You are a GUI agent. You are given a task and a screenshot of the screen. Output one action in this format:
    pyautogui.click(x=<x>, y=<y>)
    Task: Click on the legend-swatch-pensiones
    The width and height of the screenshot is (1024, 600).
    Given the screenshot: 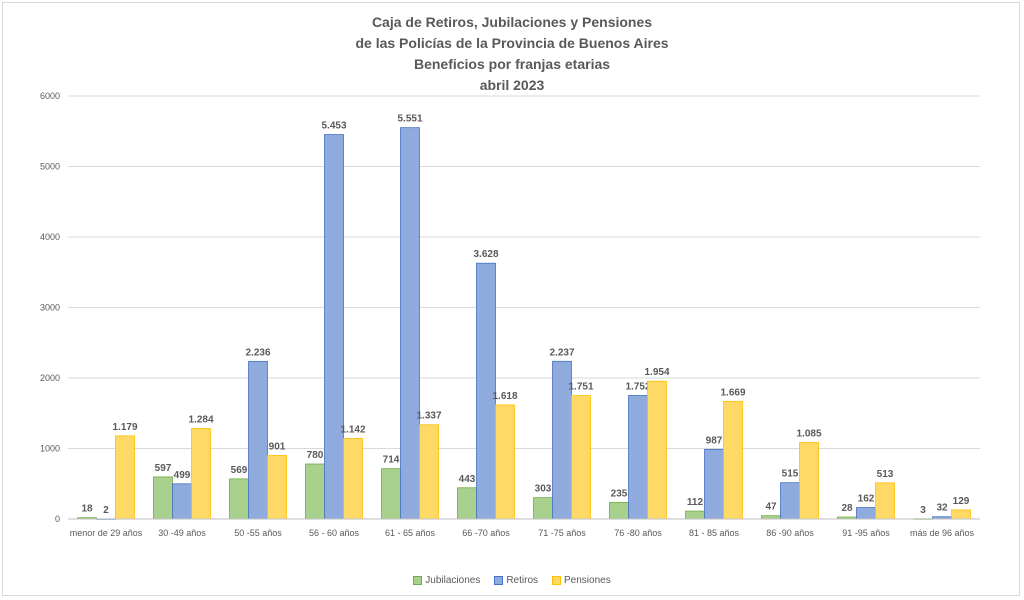 What is the action you would take?
    pyautogui.click(x=557, y=580)
    